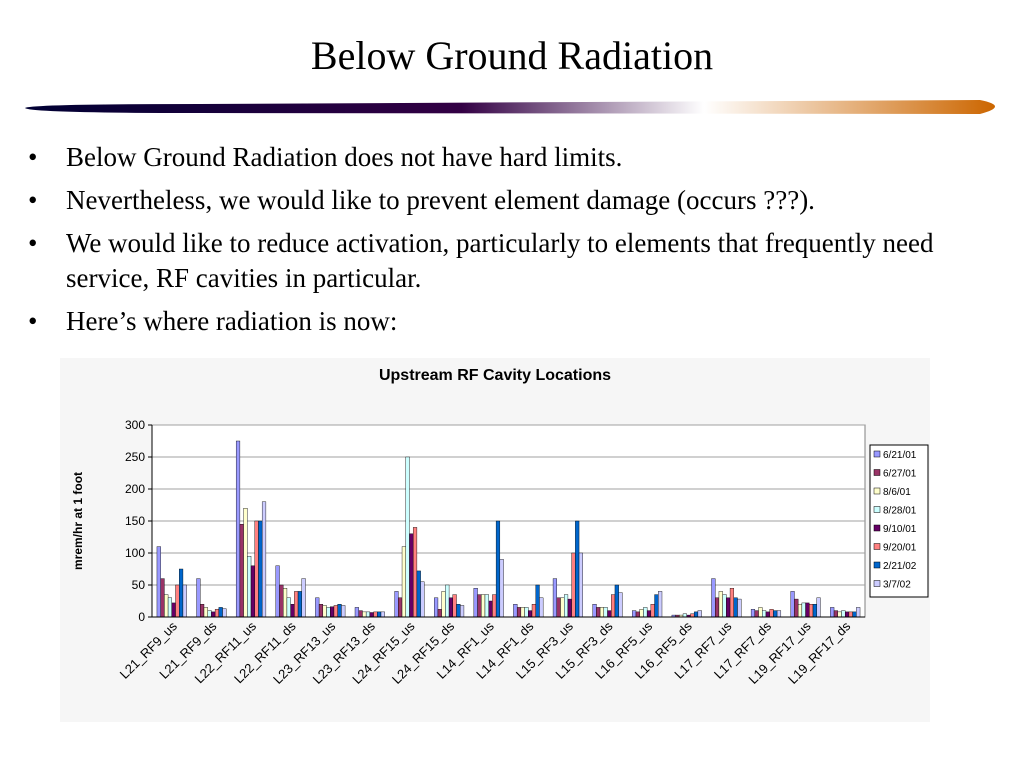  What do you see at coordinates (139, 585) in the screenshot?
I see `y-tick-label: 50` at bounding box center [139, 585].